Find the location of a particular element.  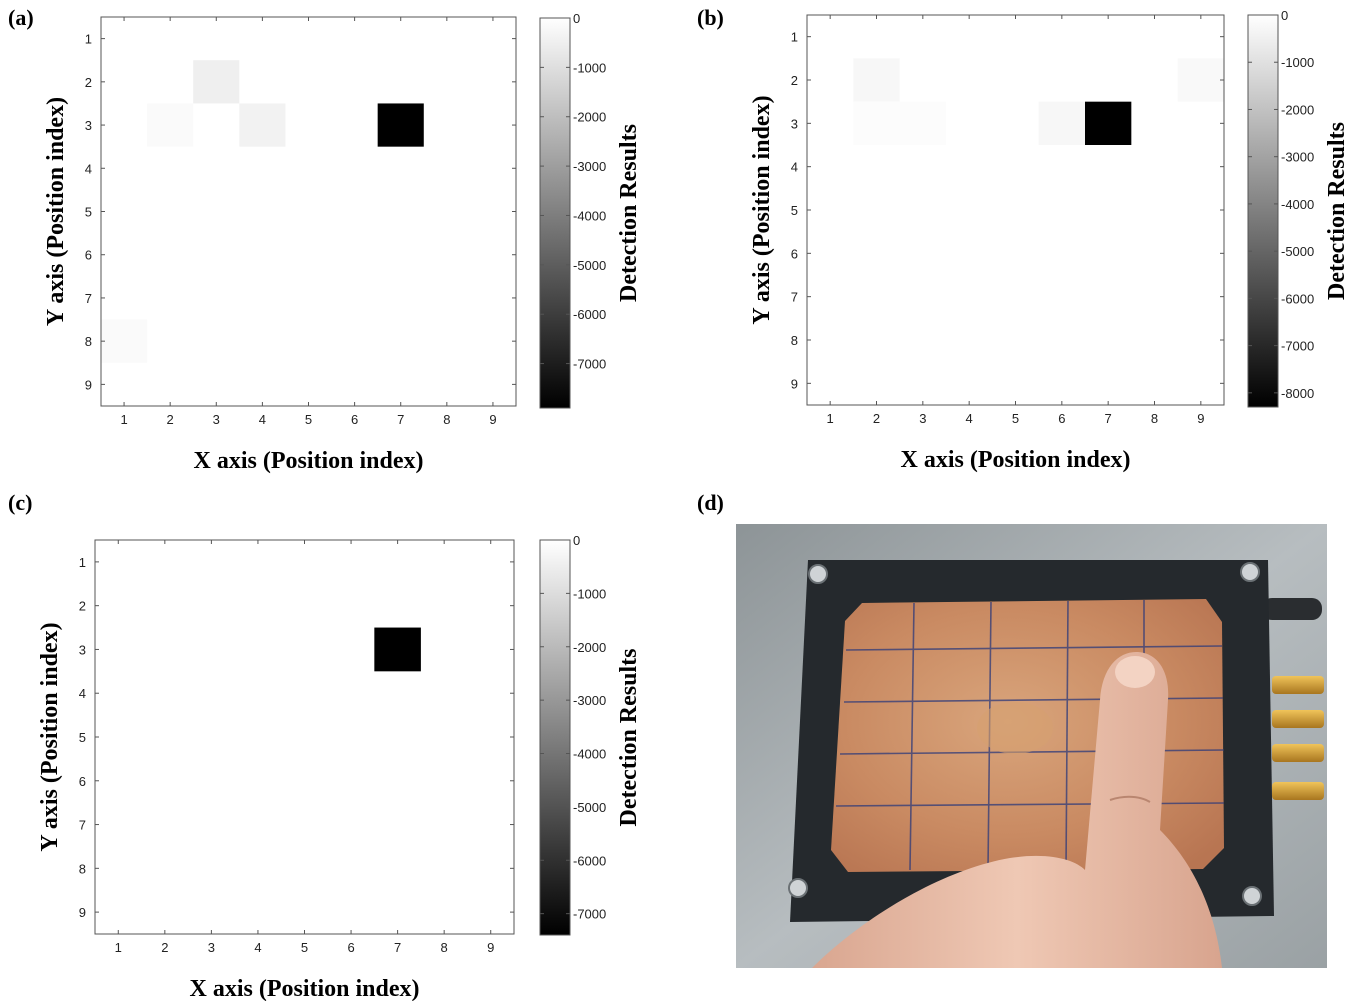

panel-label-a: (a) is located at coordinates (21, 17).